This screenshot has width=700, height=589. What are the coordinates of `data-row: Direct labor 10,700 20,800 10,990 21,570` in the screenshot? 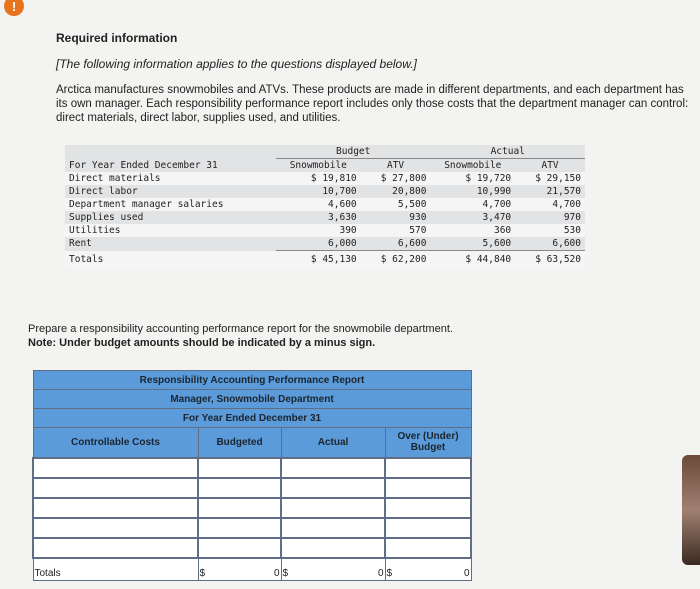 It's located at (325, 191).